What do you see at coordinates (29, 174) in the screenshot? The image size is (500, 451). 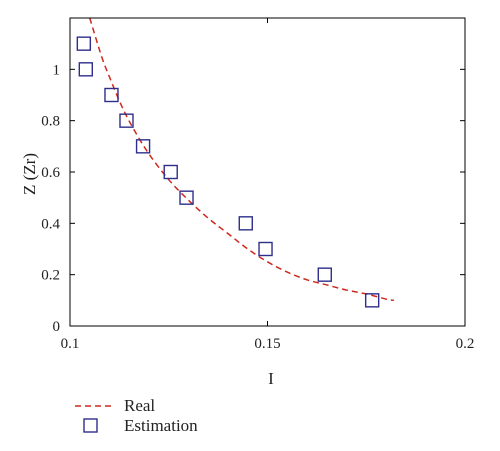 I see `y-axis-title: Z (Zr)` at bounding box center [29, 174].